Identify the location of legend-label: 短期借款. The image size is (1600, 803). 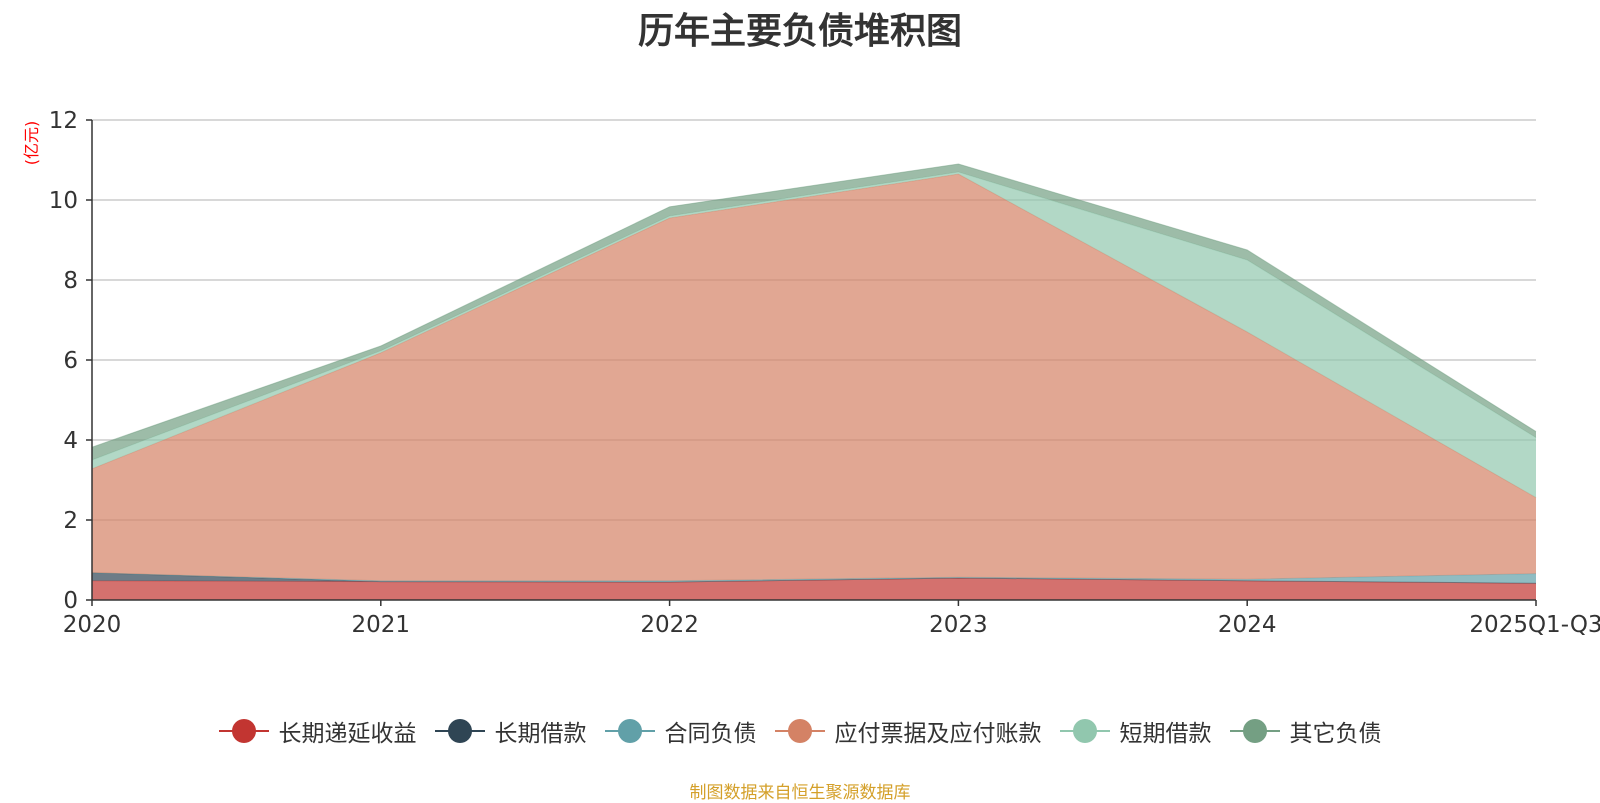
(1165, 734).